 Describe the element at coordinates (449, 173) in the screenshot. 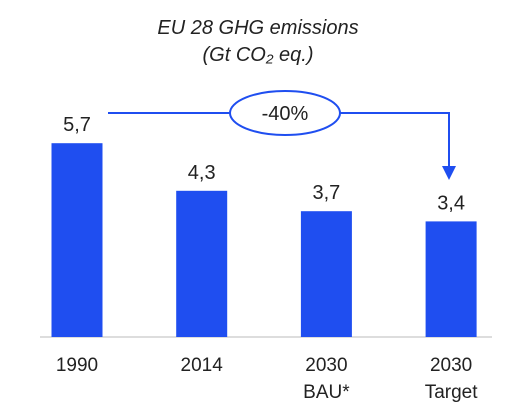

I see `arrow-head` at that location.